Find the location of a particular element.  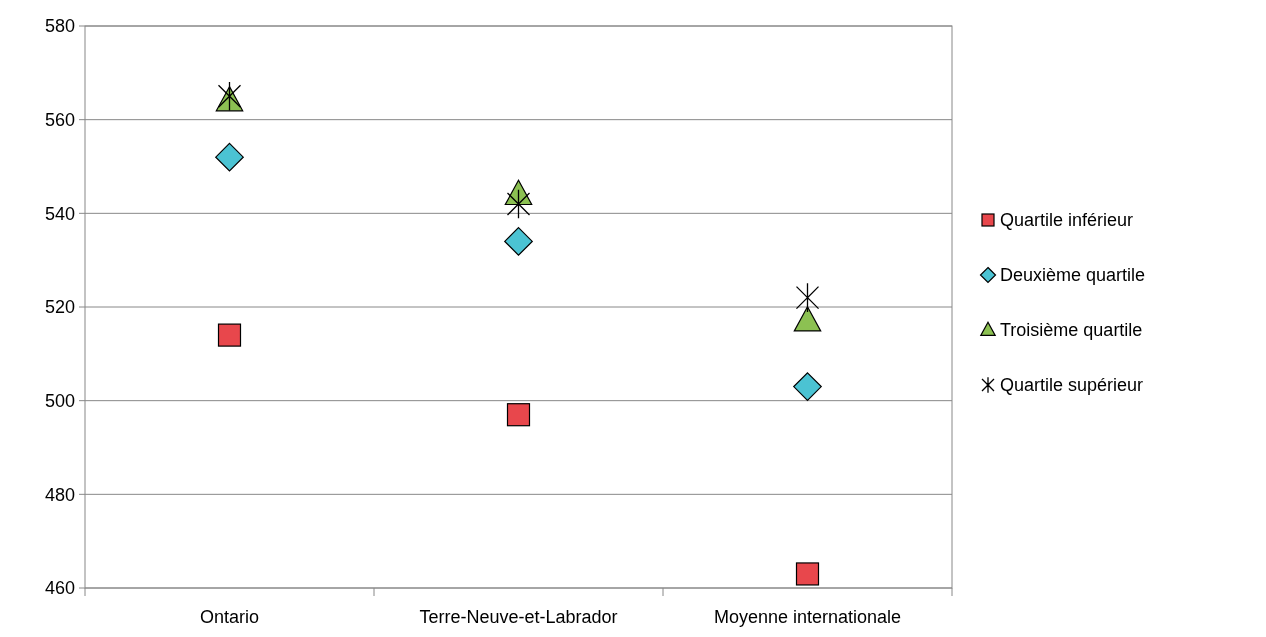

y-tick-label: 480 is located at coordinates (59, 494).